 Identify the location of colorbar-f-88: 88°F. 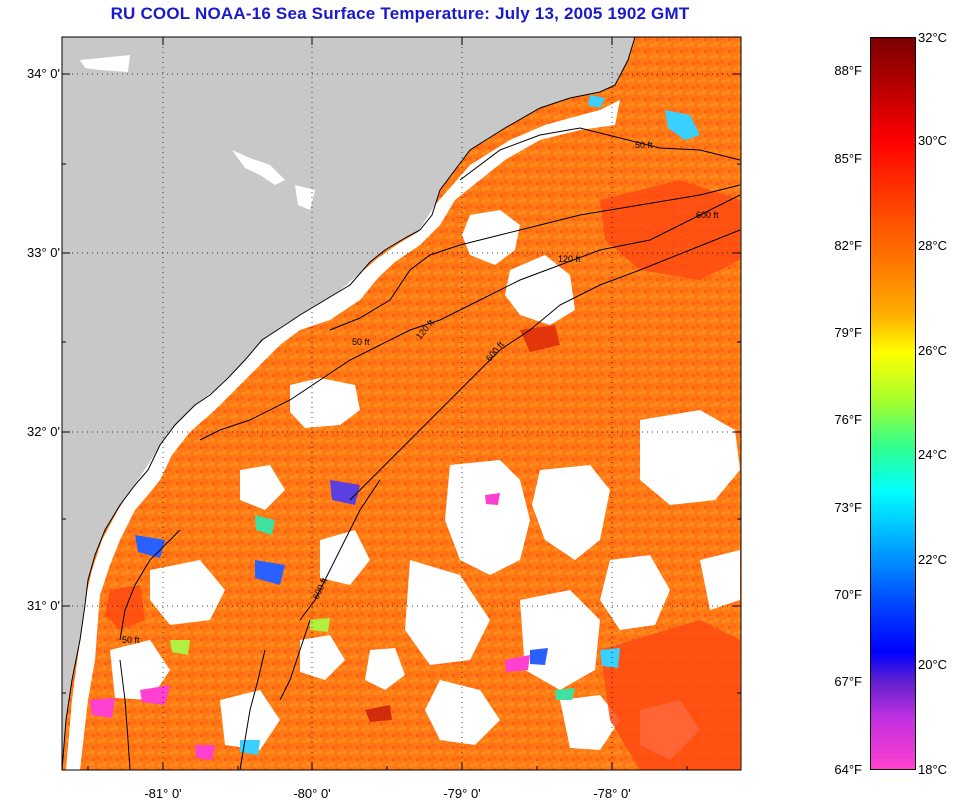
(848, 70).